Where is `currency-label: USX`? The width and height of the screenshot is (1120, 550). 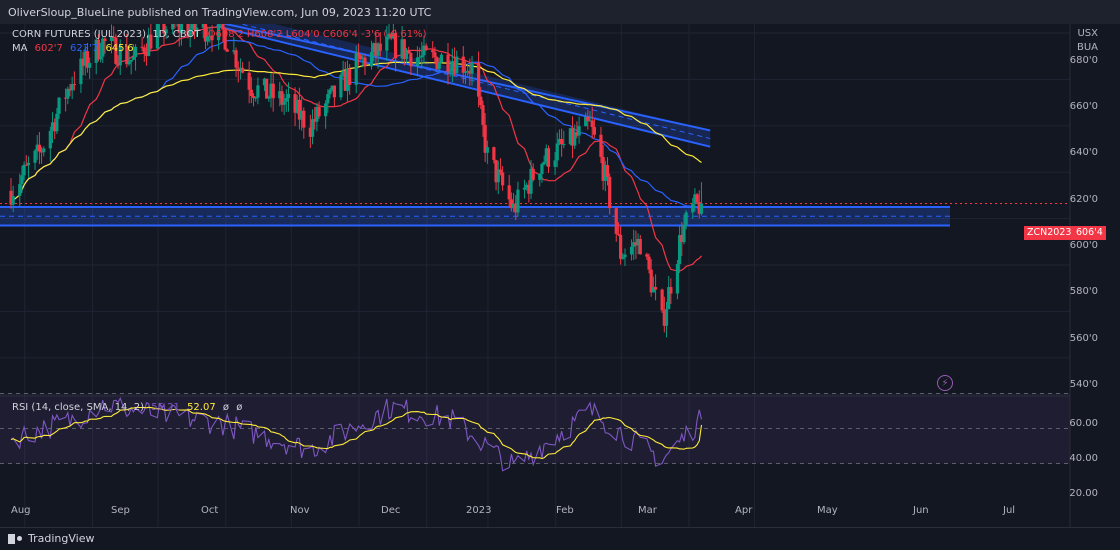
currency-label: USX is located at coordinates (1087, 33).